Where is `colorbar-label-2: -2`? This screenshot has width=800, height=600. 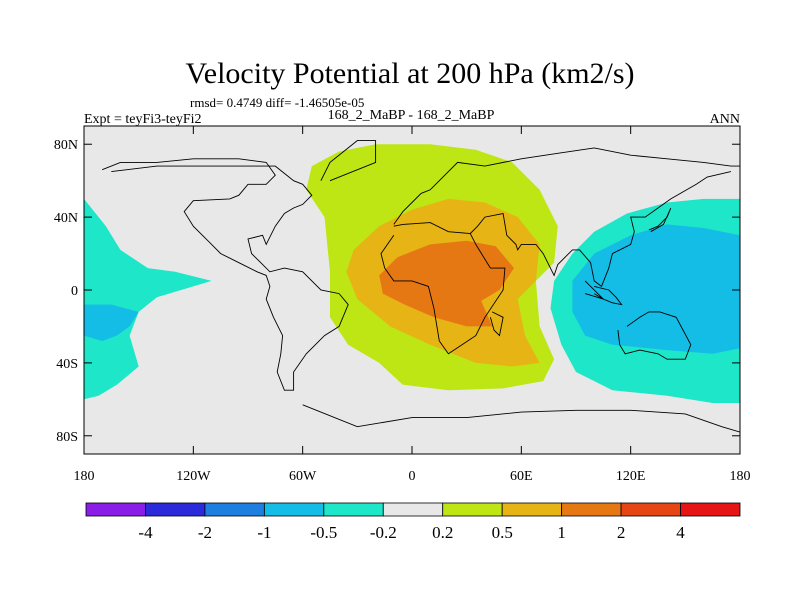 colorbar-label-2: -2 is located at coordinates (205, 532).